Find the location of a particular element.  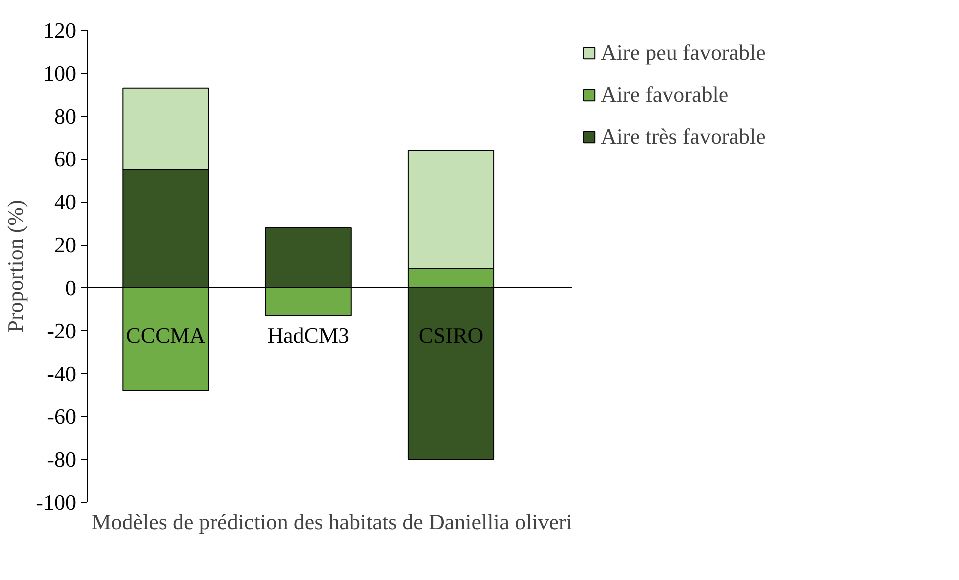

x-tick-label: CCCMA is located at coordinates (166, 335).